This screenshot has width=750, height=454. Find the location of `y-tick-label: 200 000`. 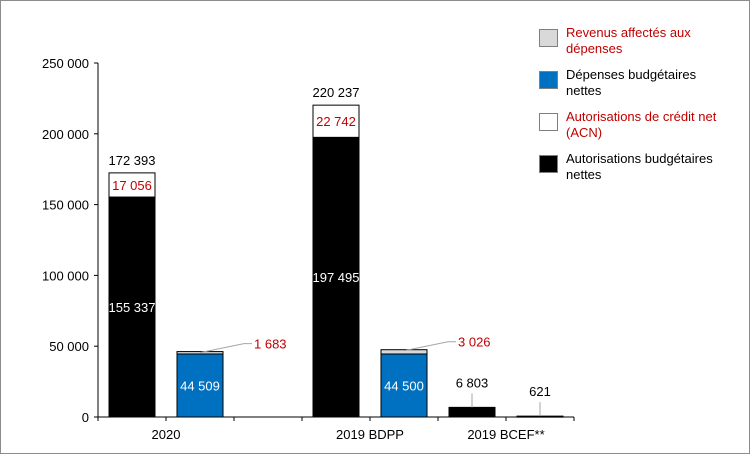

y-tick-label: 200 000 is located at coordinates (65, 134).